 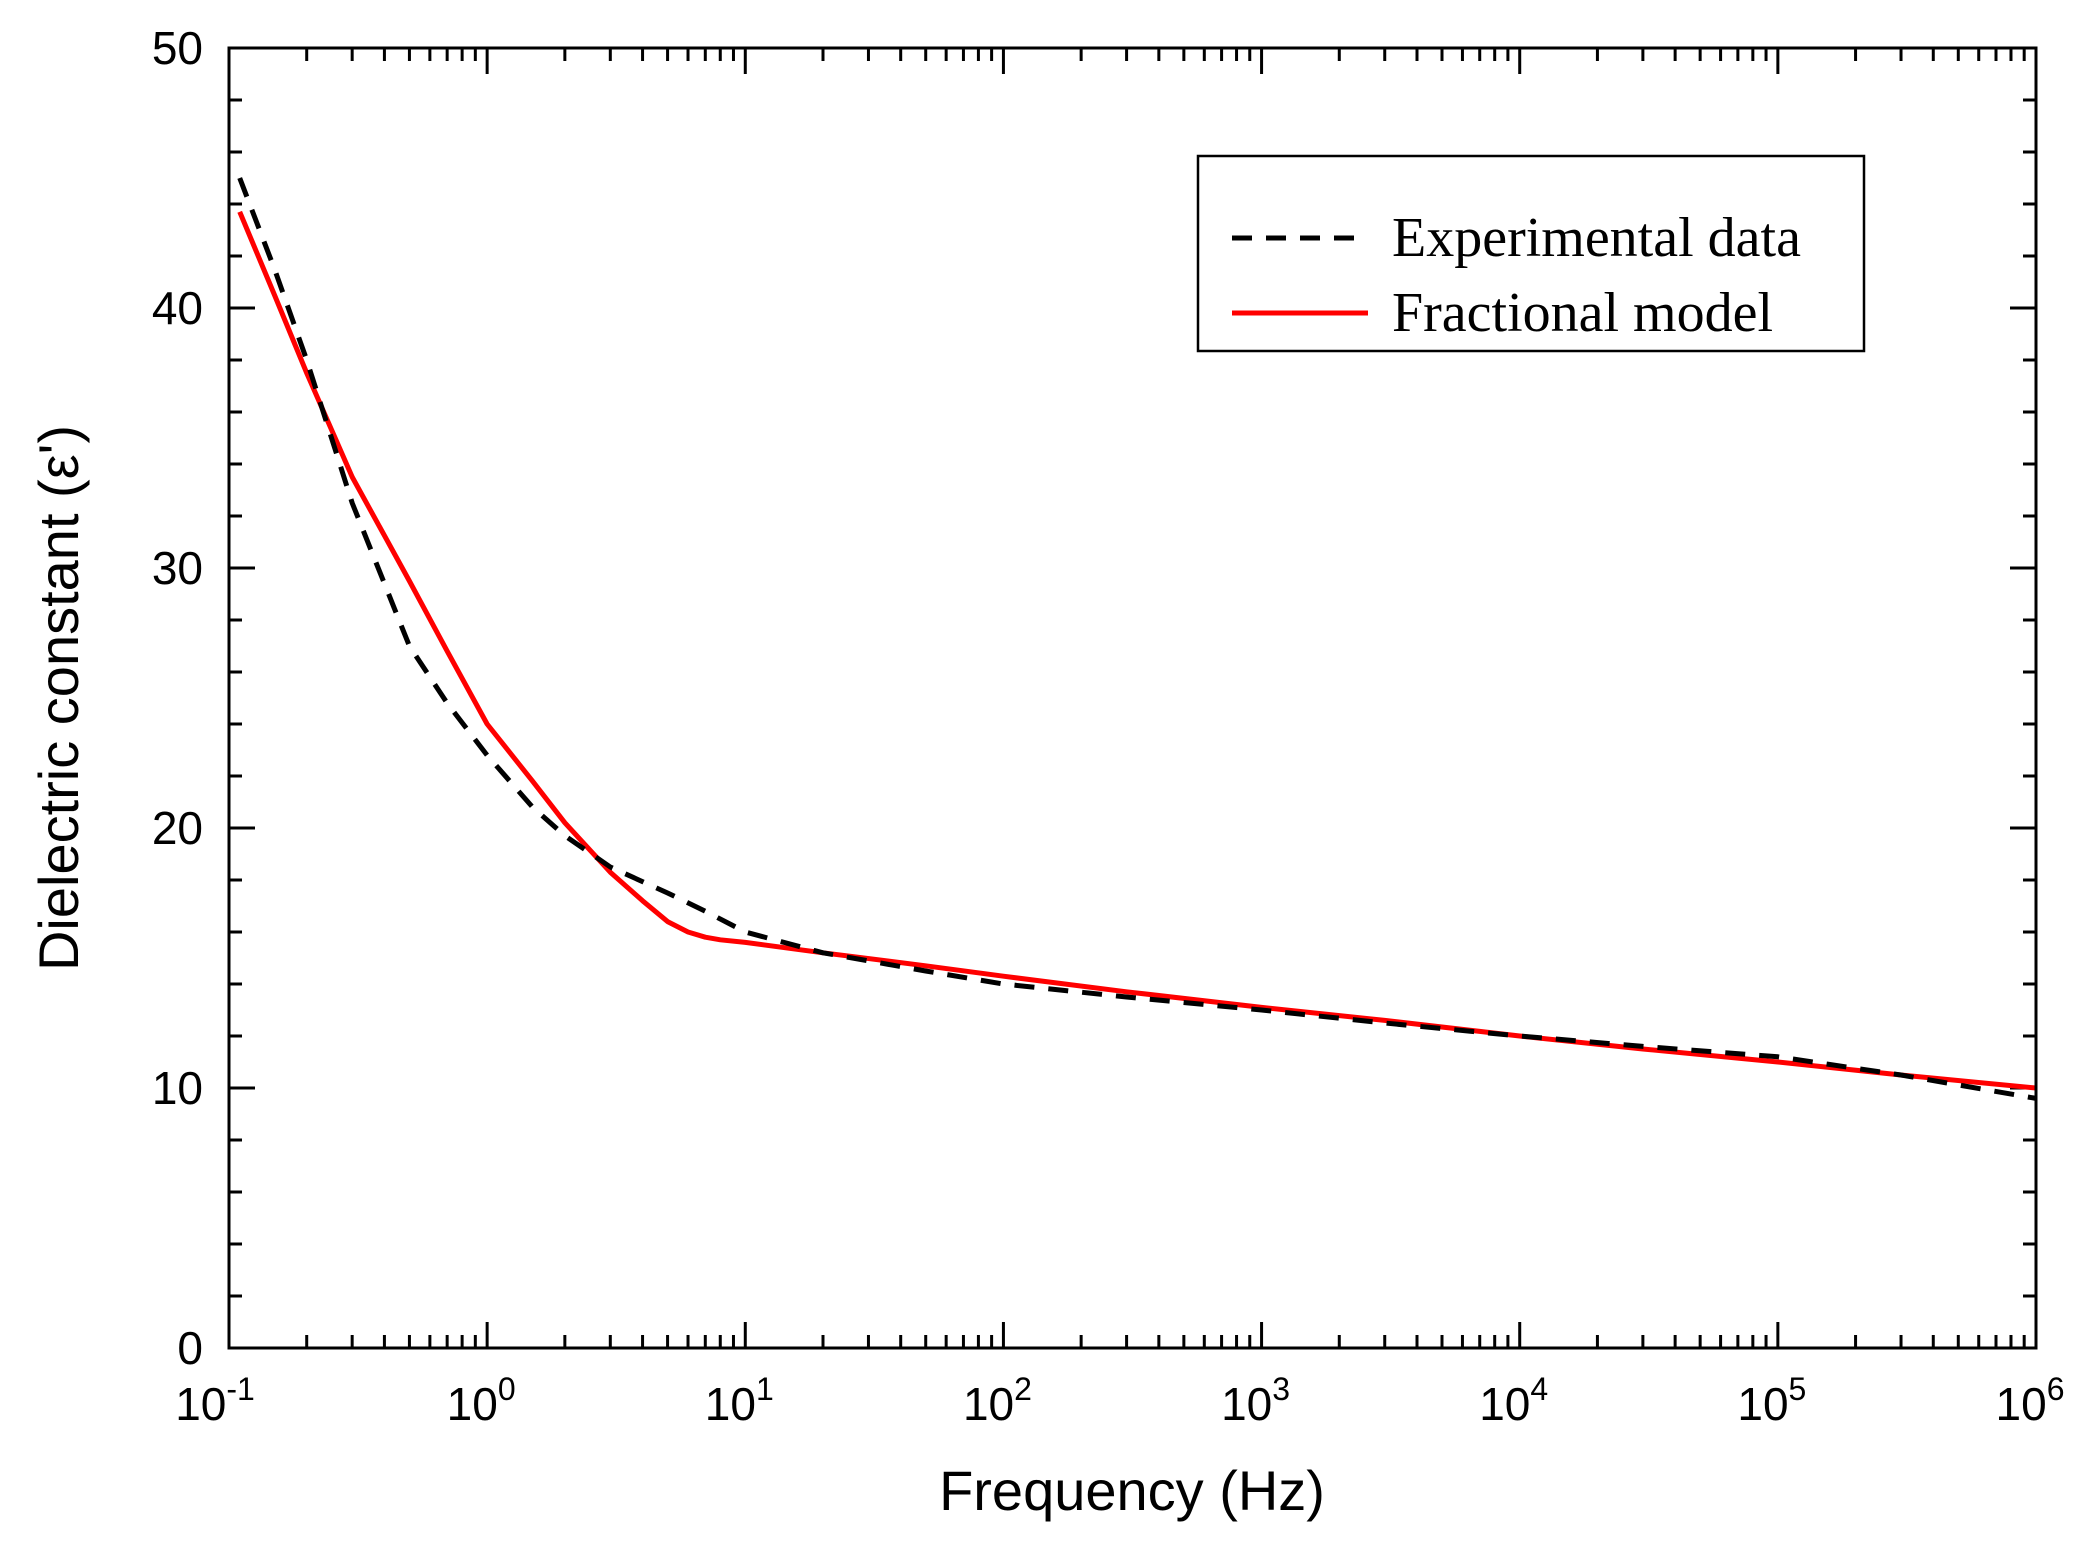 What do you see at coordinates (240, 1389) in the screenshot?
I see `x-tick-exponent: -1` at bounding box center [240, 1389].